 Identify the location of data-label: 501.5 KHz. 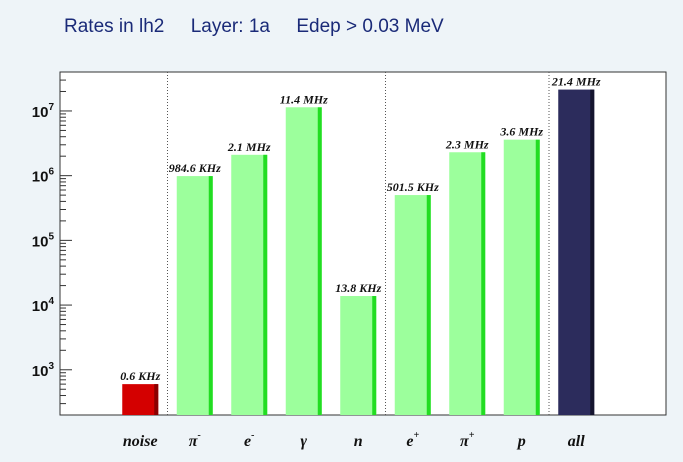
(413, 187).